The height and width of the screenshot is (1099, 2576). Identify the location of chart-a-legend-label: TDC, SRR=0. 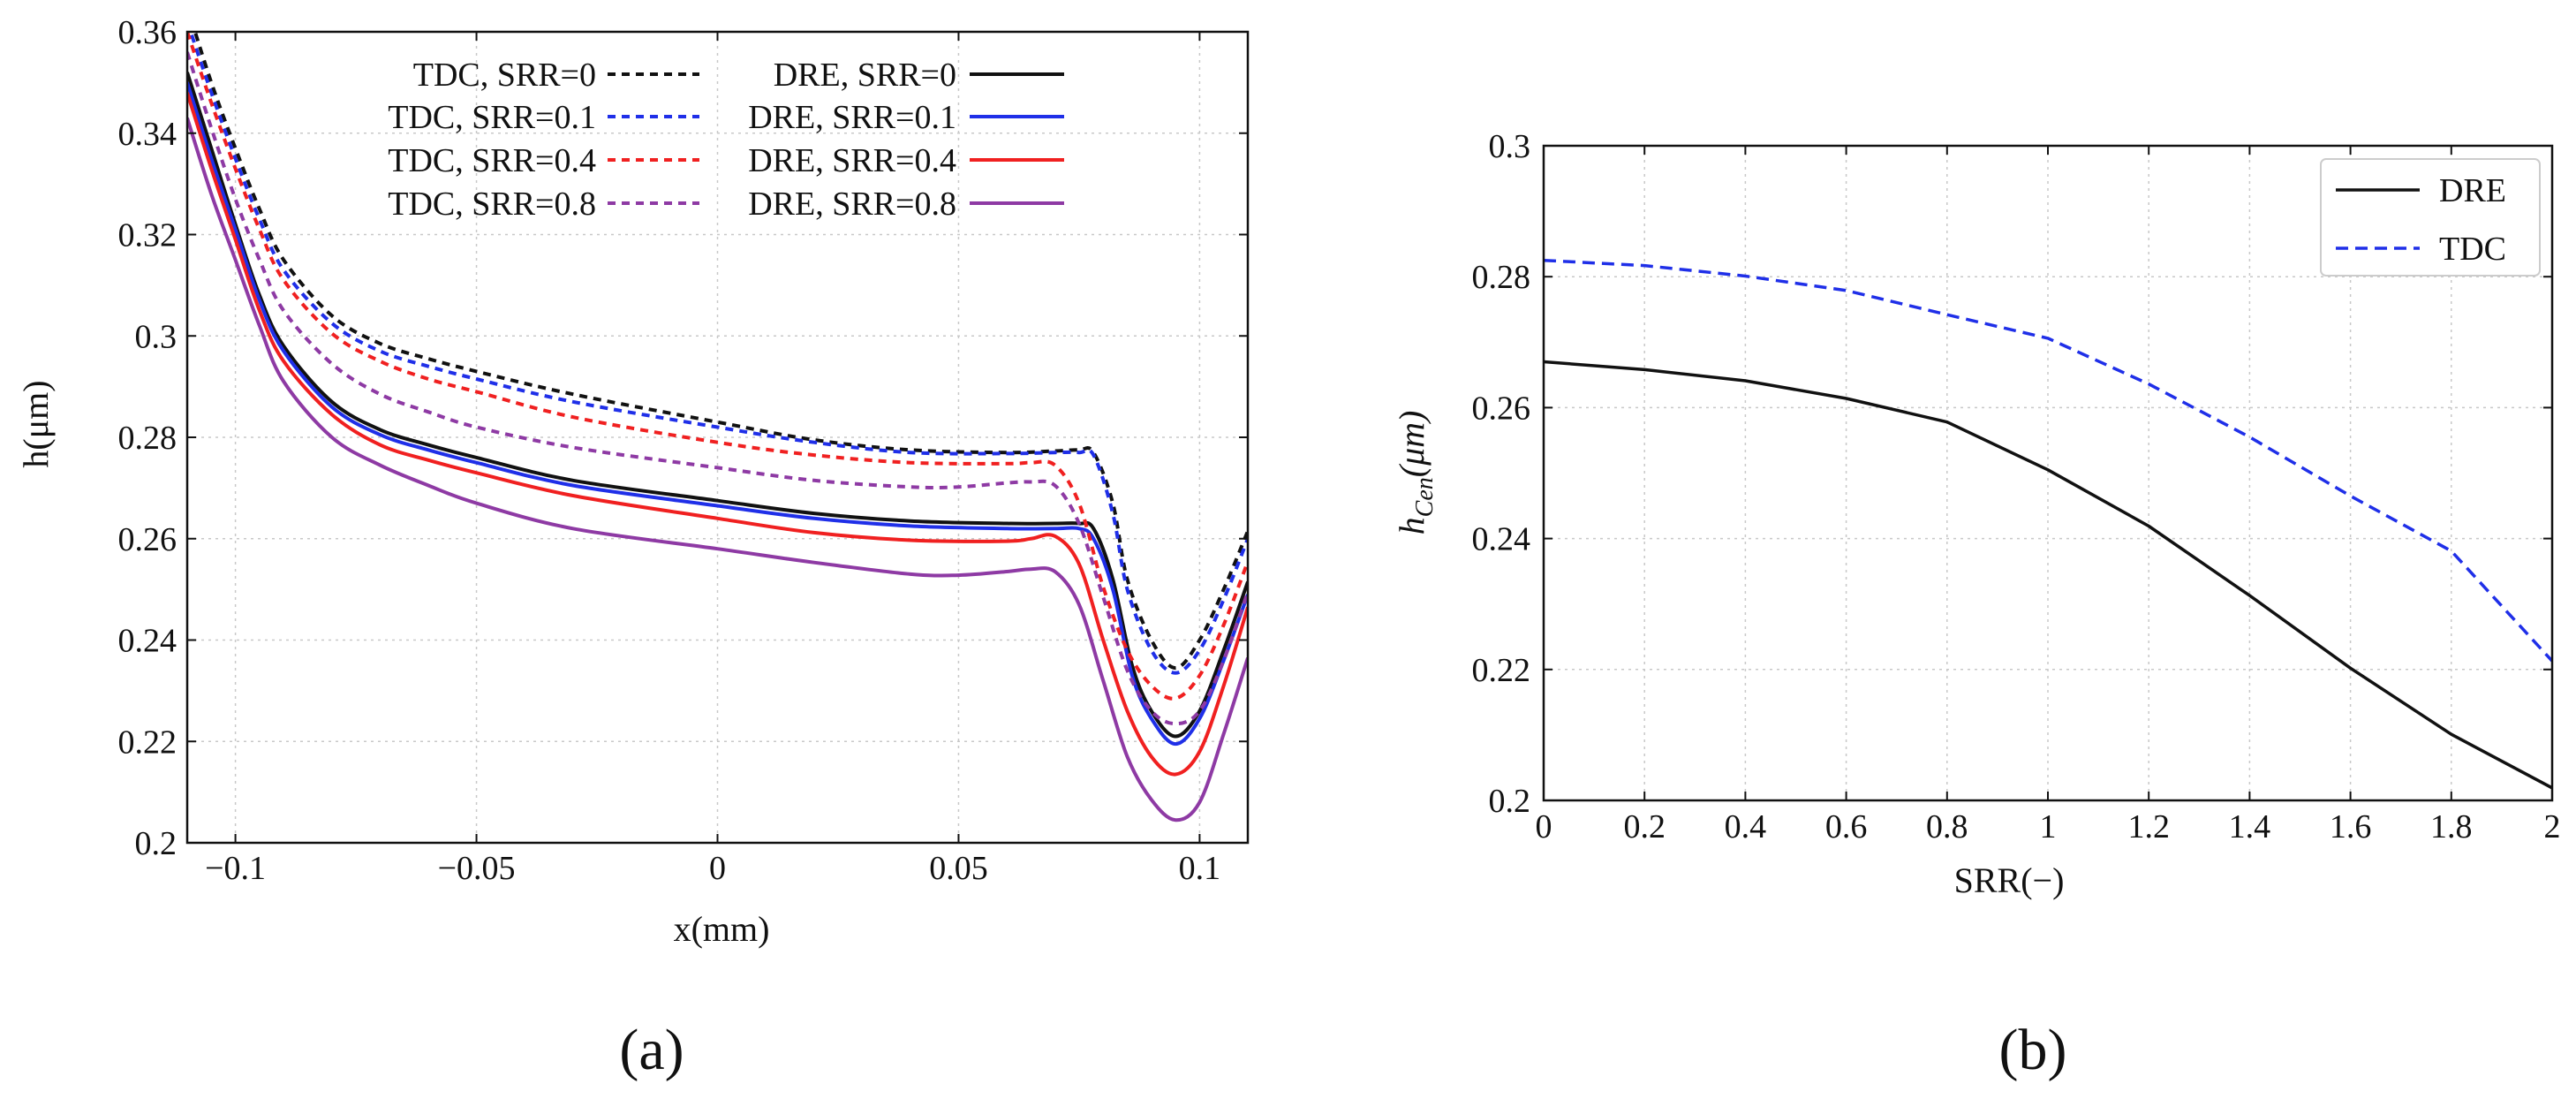
(504, 75).